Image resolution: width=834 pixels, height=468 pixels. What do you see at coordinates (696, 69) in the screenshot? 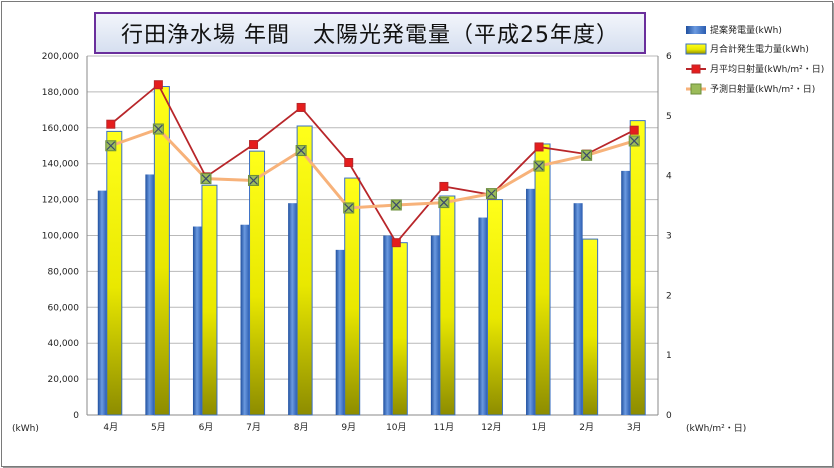
I see `legend-key-avg-marker` at bounding box center [696, 69].